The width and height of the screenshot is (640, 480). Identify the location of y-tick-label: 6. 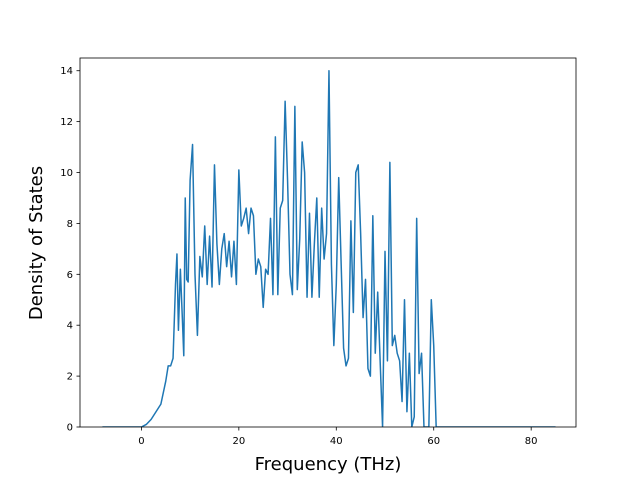
(70, 275).